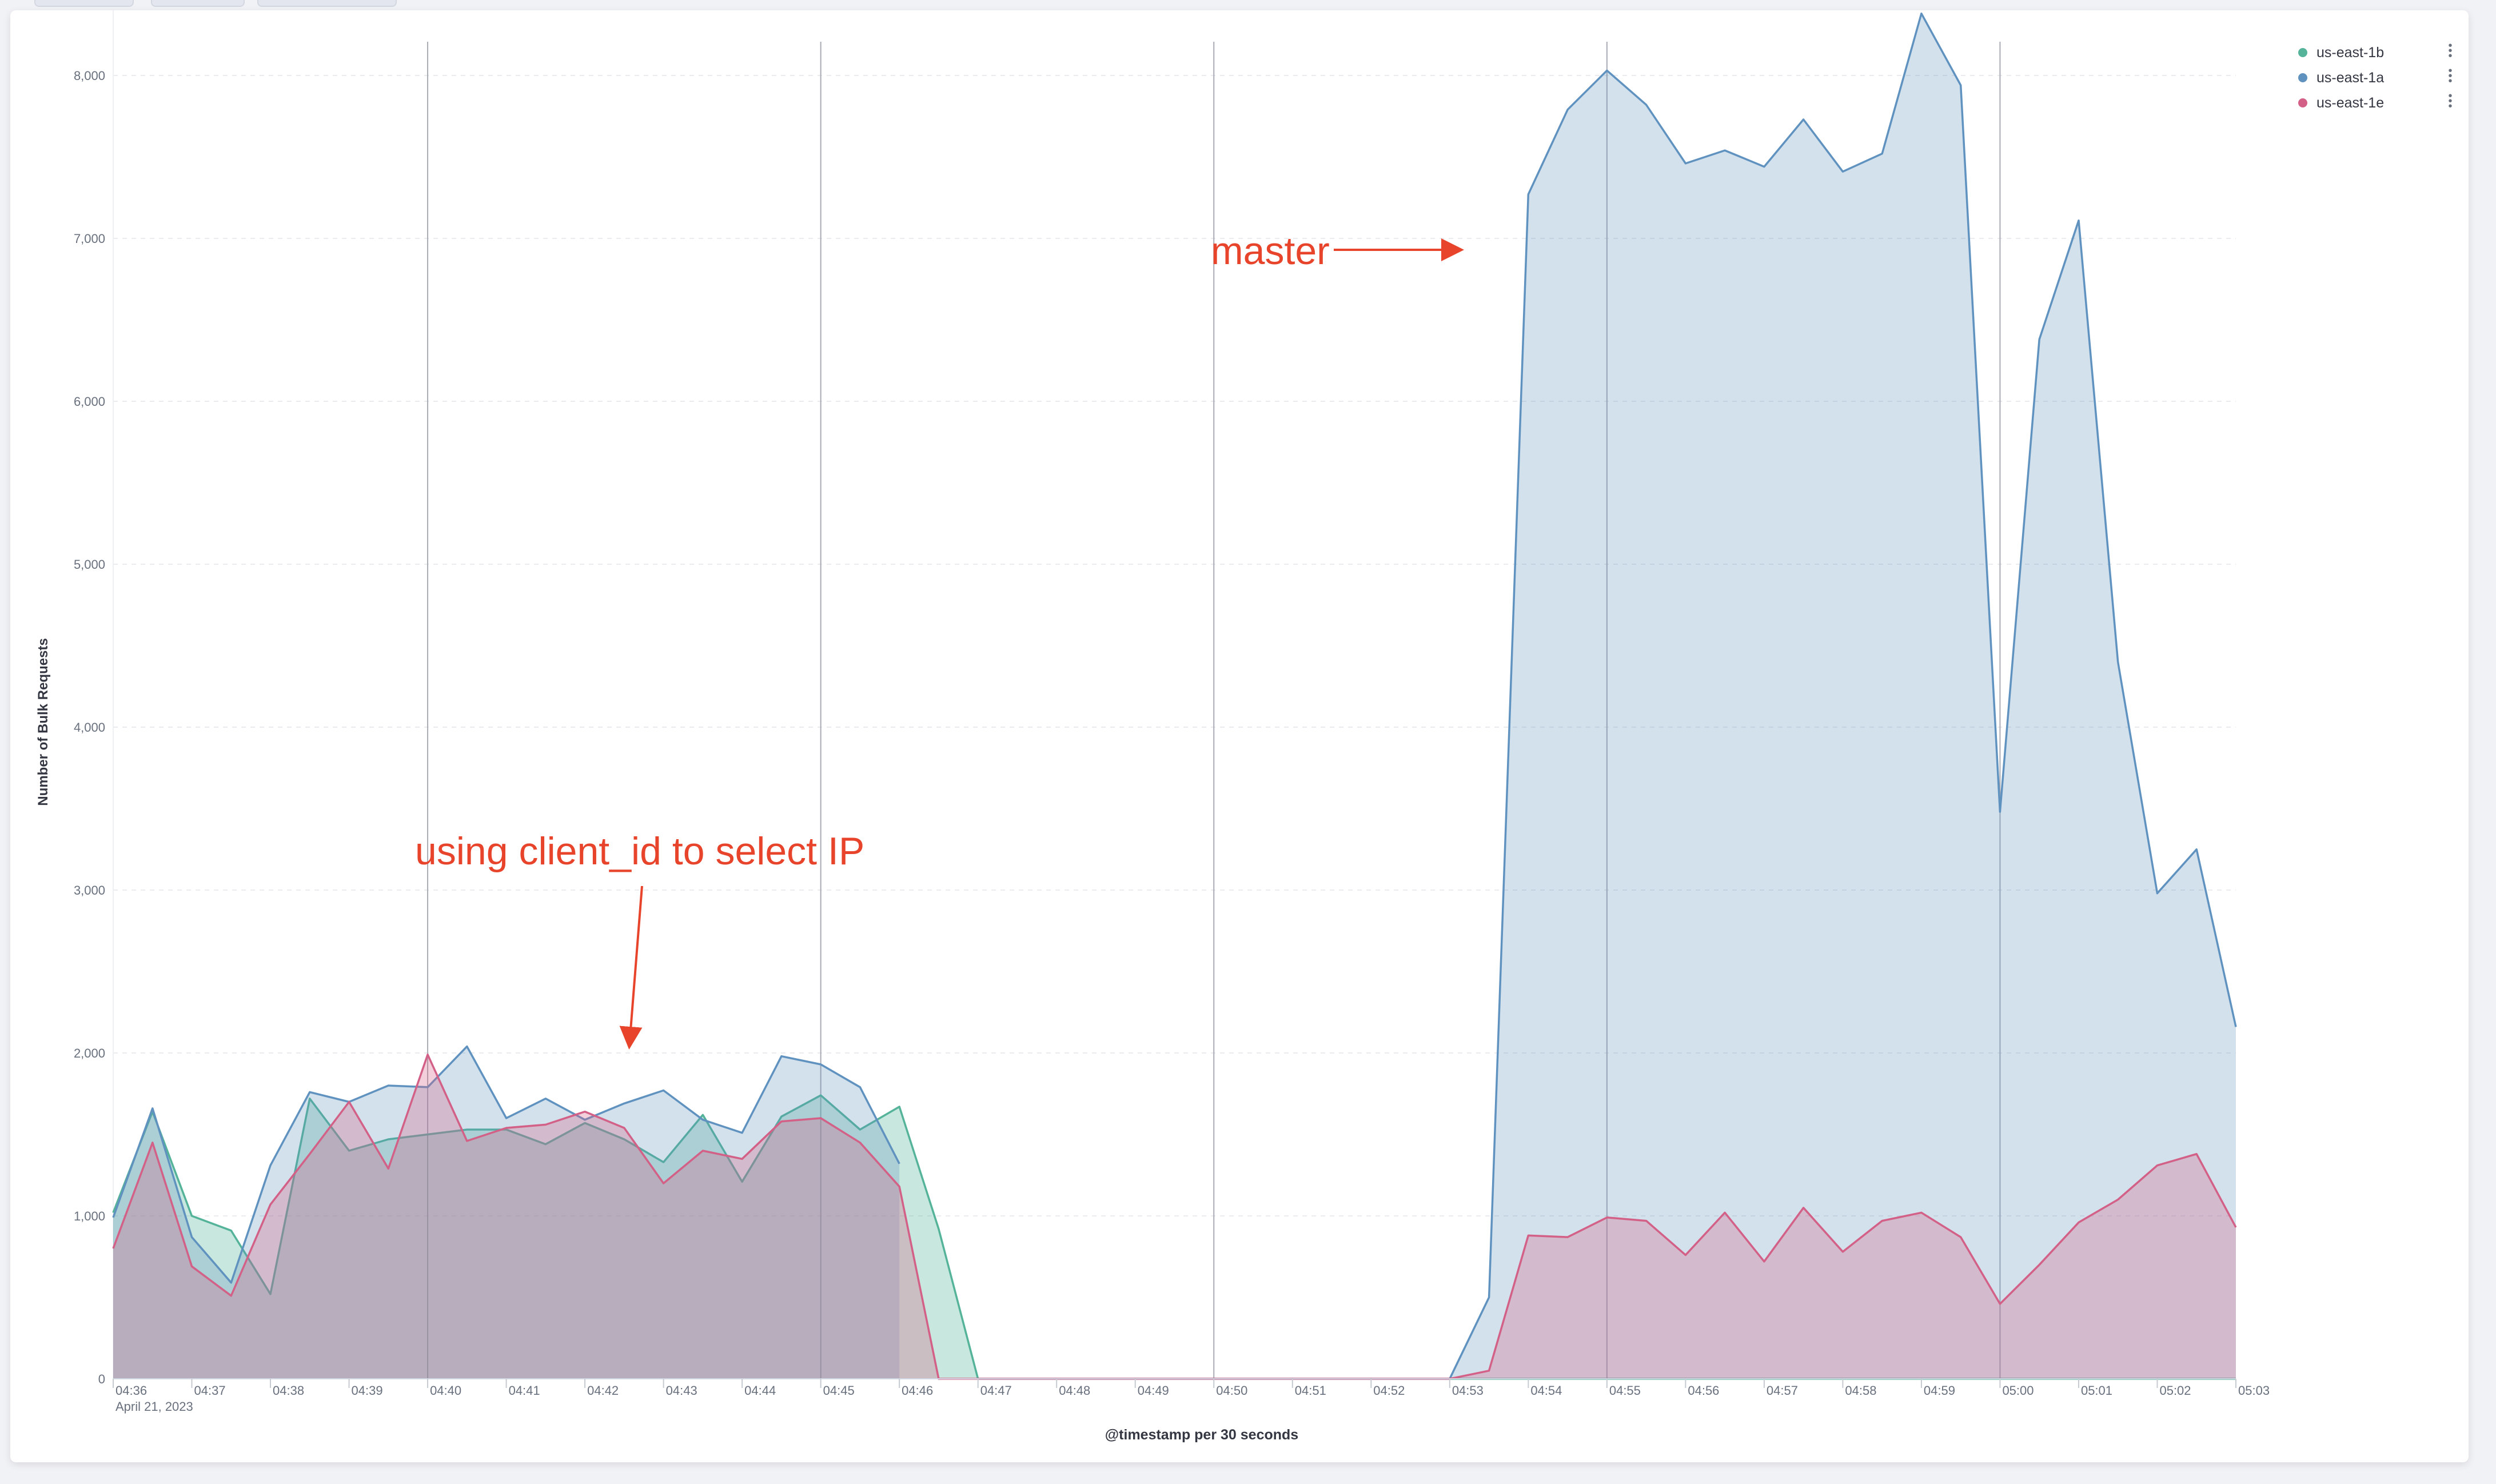 The image size is (2496, 1484). What do you see at coordinates (1153, 1390) in the screenshot?
I see `x-tick-label: 04:49` at bounding box center [1153, 1390].